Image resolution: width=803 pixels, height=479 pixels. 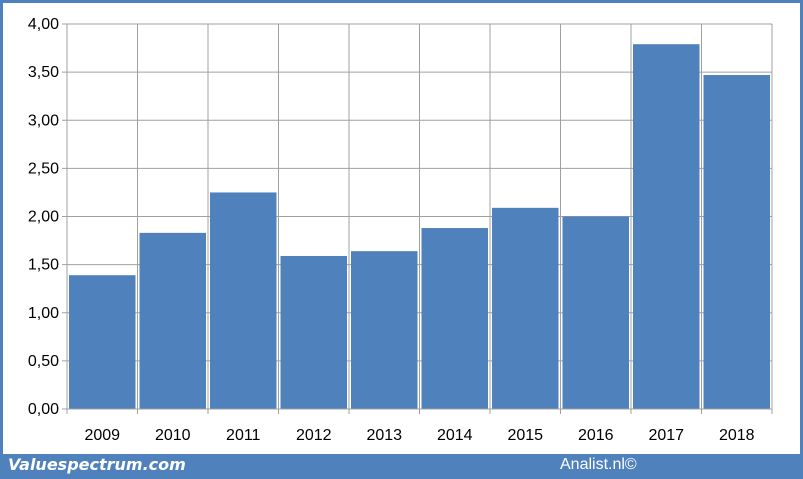 What do you see at coordinates (43, 24) in the screenshot?
I see `y-tick-label: 4,00` at bounding box center [43, 24].